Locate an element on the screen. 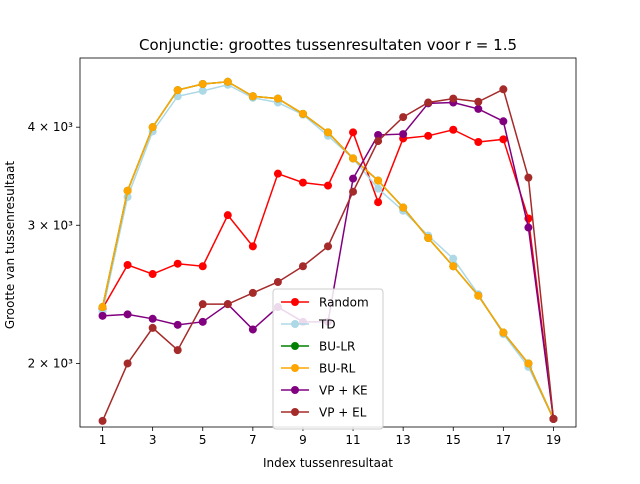  y-tick-label: 4 × 10³ is located at coordinates (51, 127).